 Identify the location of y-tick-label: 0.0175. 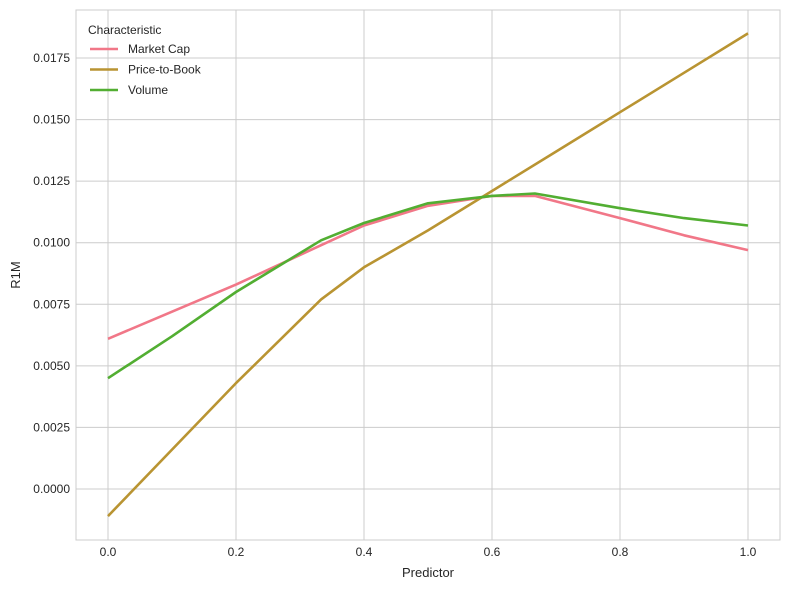
(51, 58).